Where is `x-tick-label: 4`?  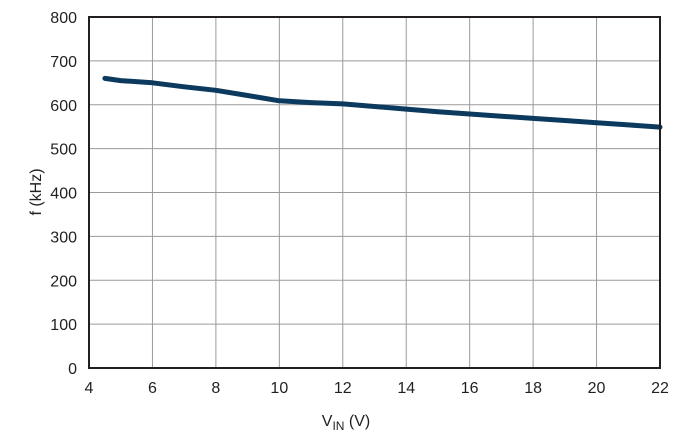 x-tick-label: 4 is located at coordinates (89, 388).